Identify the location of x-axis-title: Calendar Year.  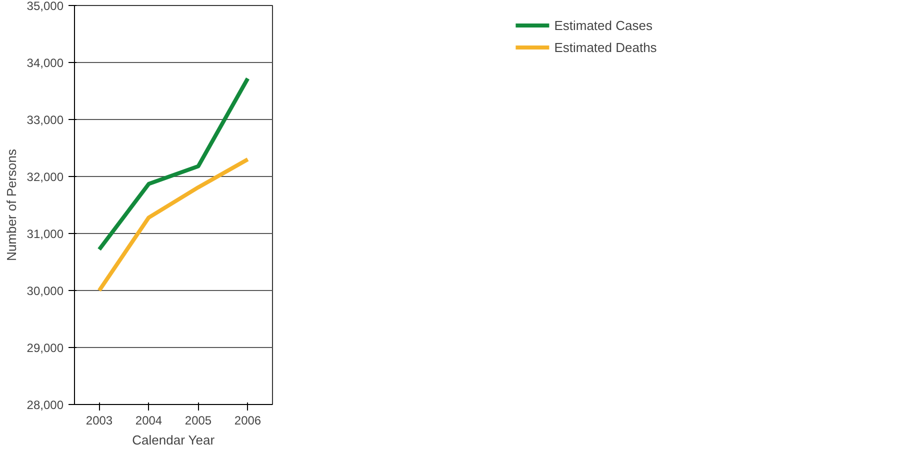
(174, 440).